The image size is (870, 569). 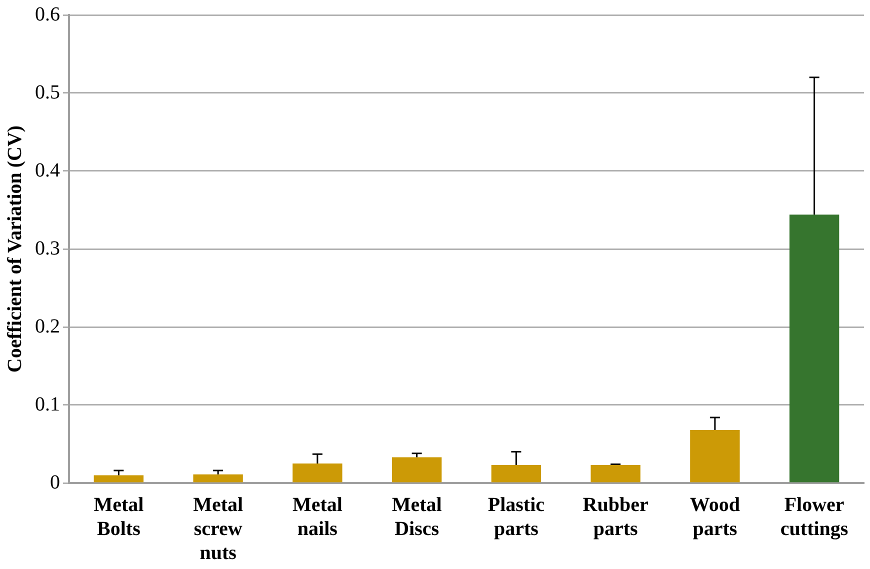 I want to click on x-tick-label: Metal Bolts, so click(x=119, y=517).